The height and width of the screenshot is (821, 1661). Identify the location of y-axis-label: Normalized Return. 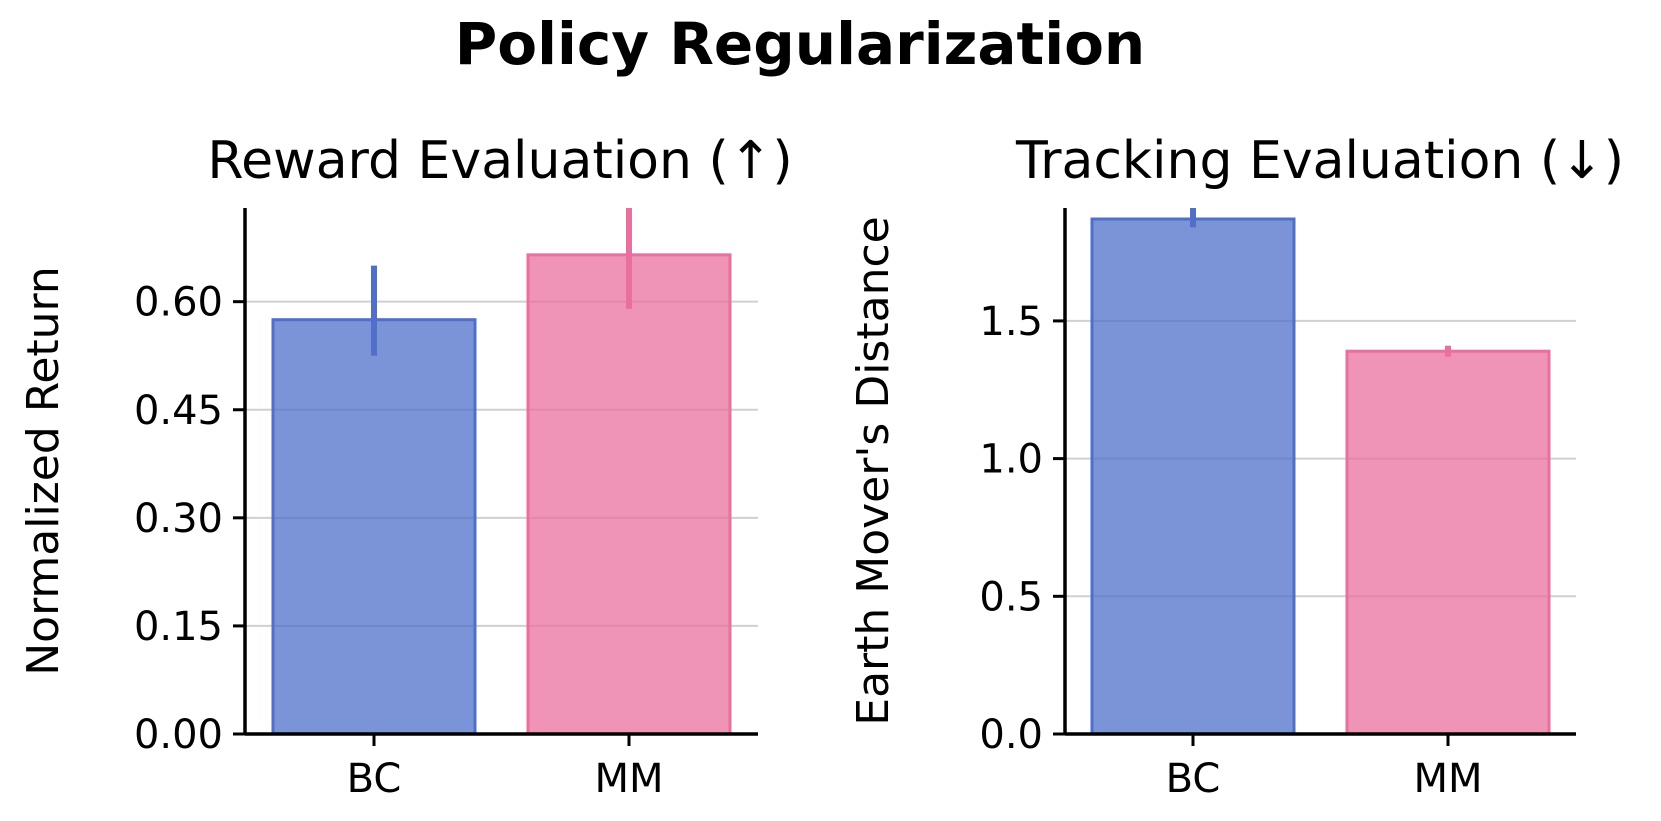
(43, 471).